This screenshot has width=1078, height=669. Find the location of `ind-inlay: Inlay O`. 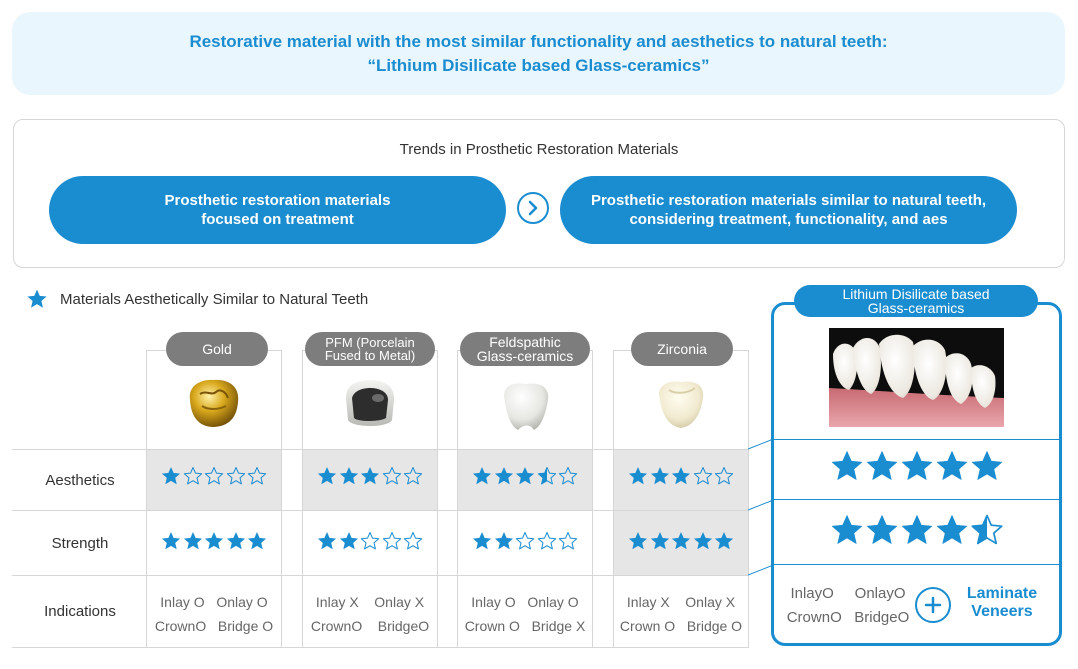

ind-inlay: Inlay O is located at coordinates (182, 602).